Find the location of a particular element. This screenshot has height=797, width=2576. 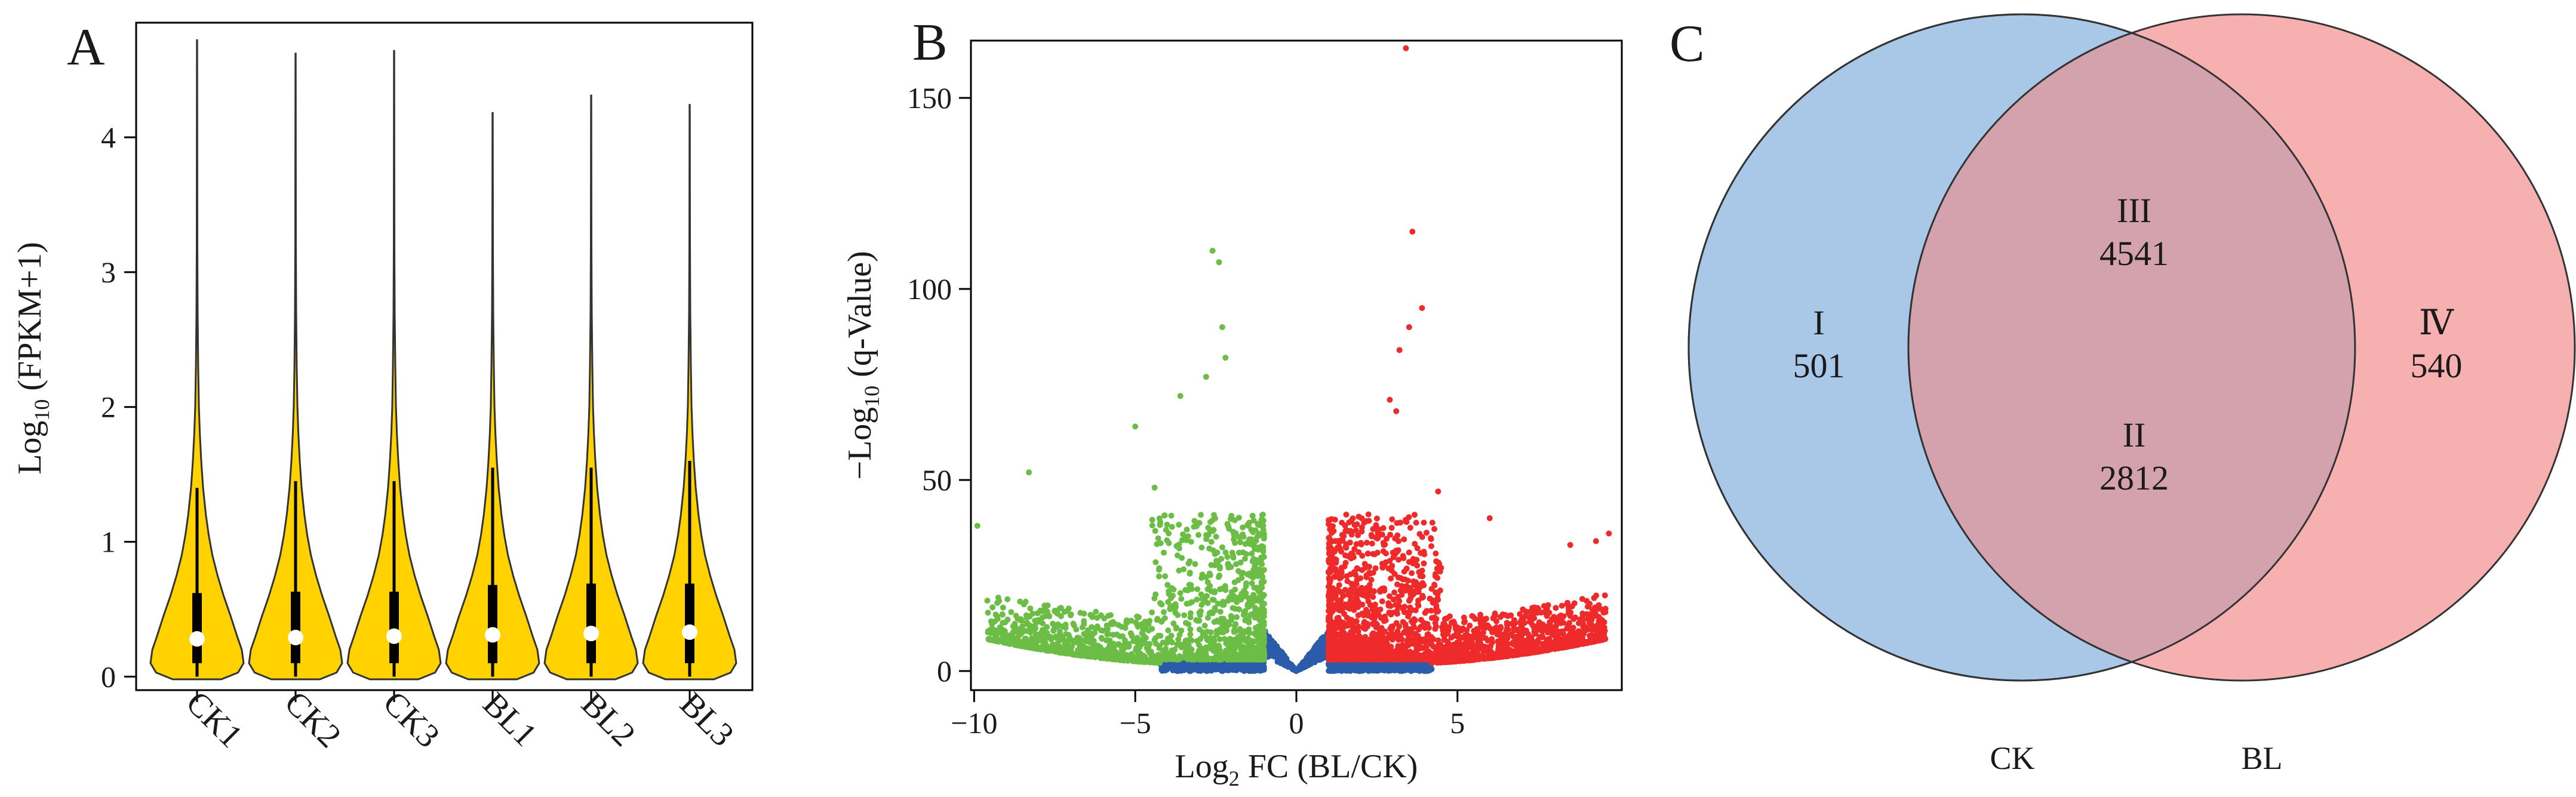

iqr-box-BL1 is located at coordinates (492, 623).